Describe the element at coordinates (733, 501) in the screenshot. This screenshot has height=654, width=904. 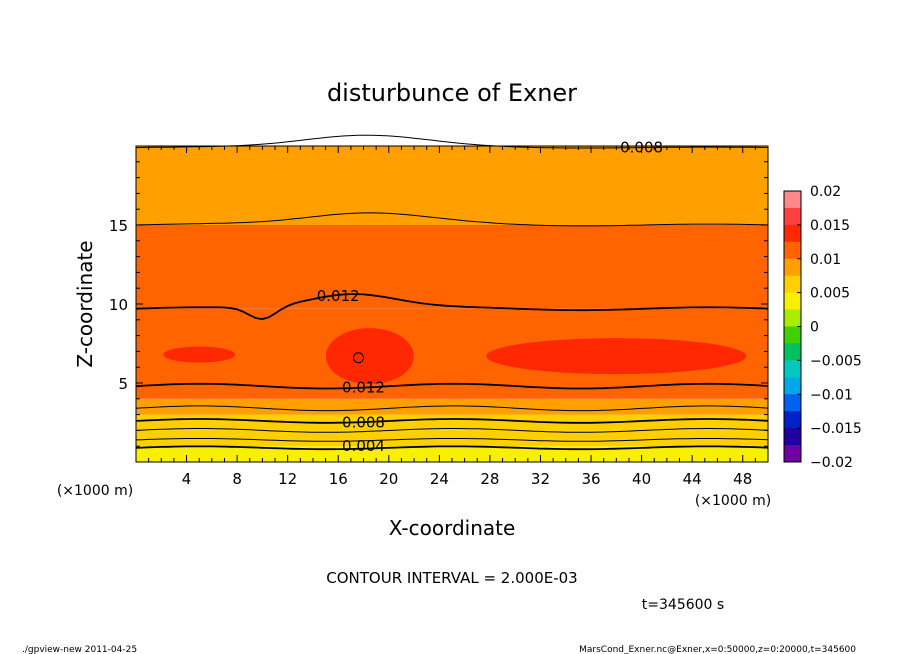
I see `x-unit-label-right: (×1000 m)` at that location.